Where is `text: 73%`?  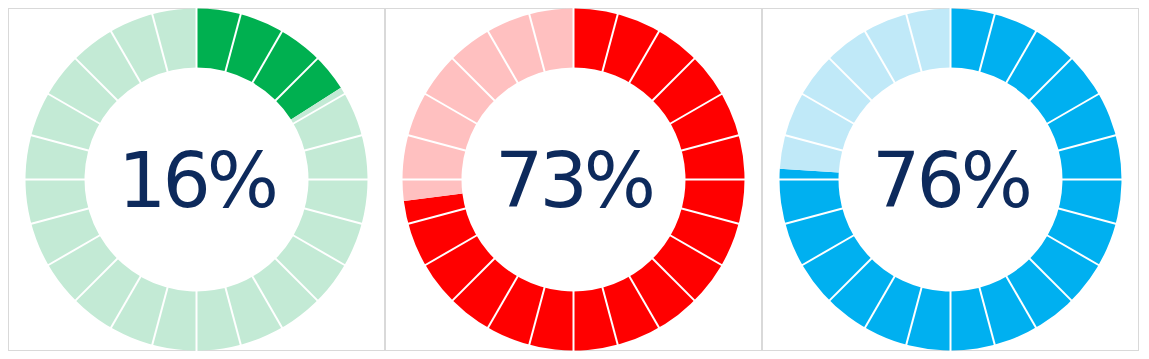
text: 73% is located at coordinates (574, 180).